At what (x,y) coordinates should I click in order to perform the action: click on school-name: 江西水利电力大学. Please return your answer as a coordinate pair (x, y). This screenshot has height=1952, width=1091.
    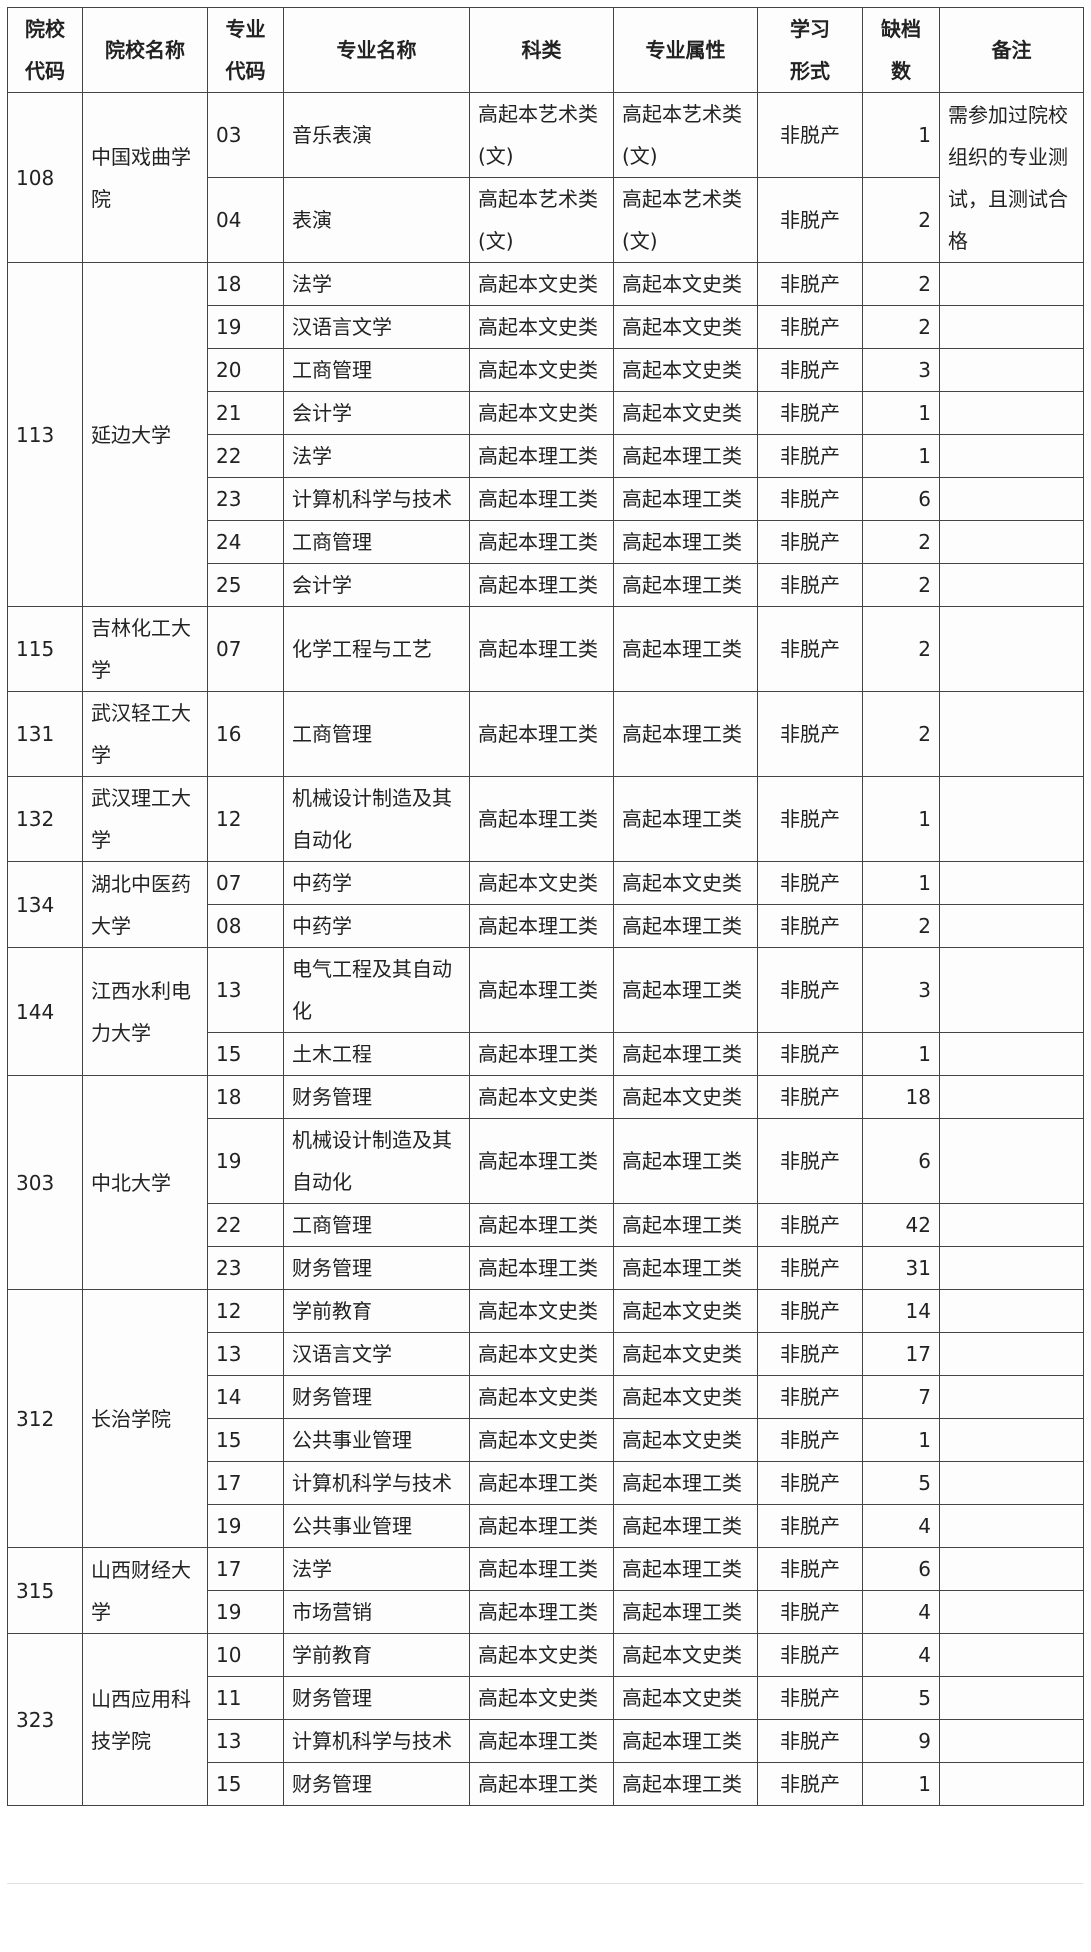
    Looking at the image, I should click on (145, 1011).